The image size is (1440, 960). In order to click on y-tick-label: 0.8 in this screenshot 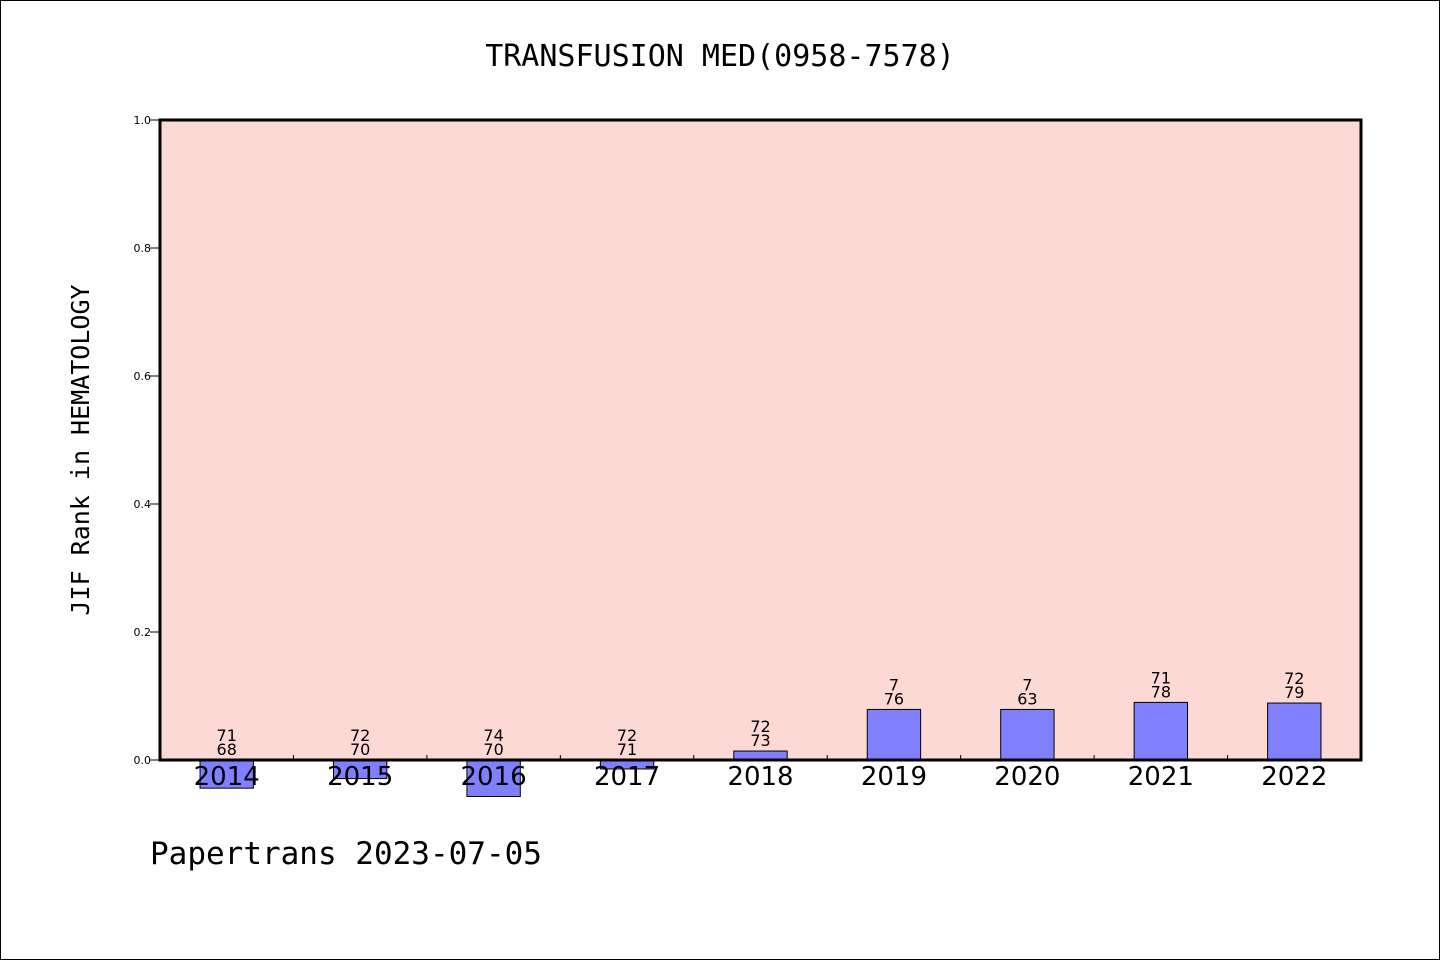, I will do `click(143, 248)`.